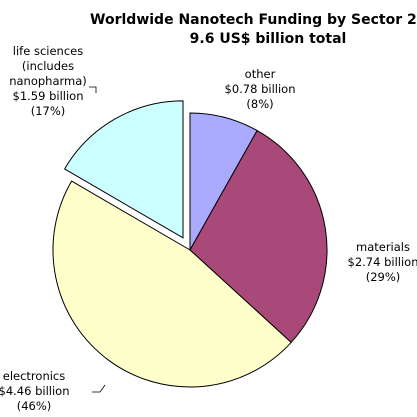 The width and height of the screenshot is (417, 417). What do you see at coordinates (123, 169) in the screenshot?
I see `slice-life-sciences` at bounding box center [123, 169].